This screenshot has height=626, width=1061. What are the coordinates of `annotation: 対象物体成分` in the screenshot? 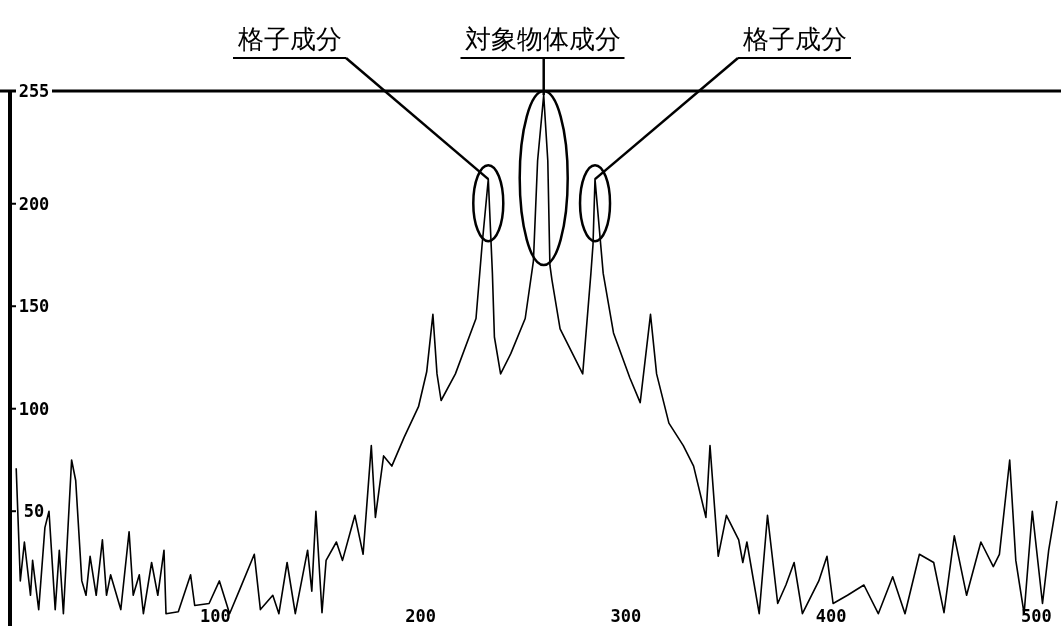 It's located at (542, 39).